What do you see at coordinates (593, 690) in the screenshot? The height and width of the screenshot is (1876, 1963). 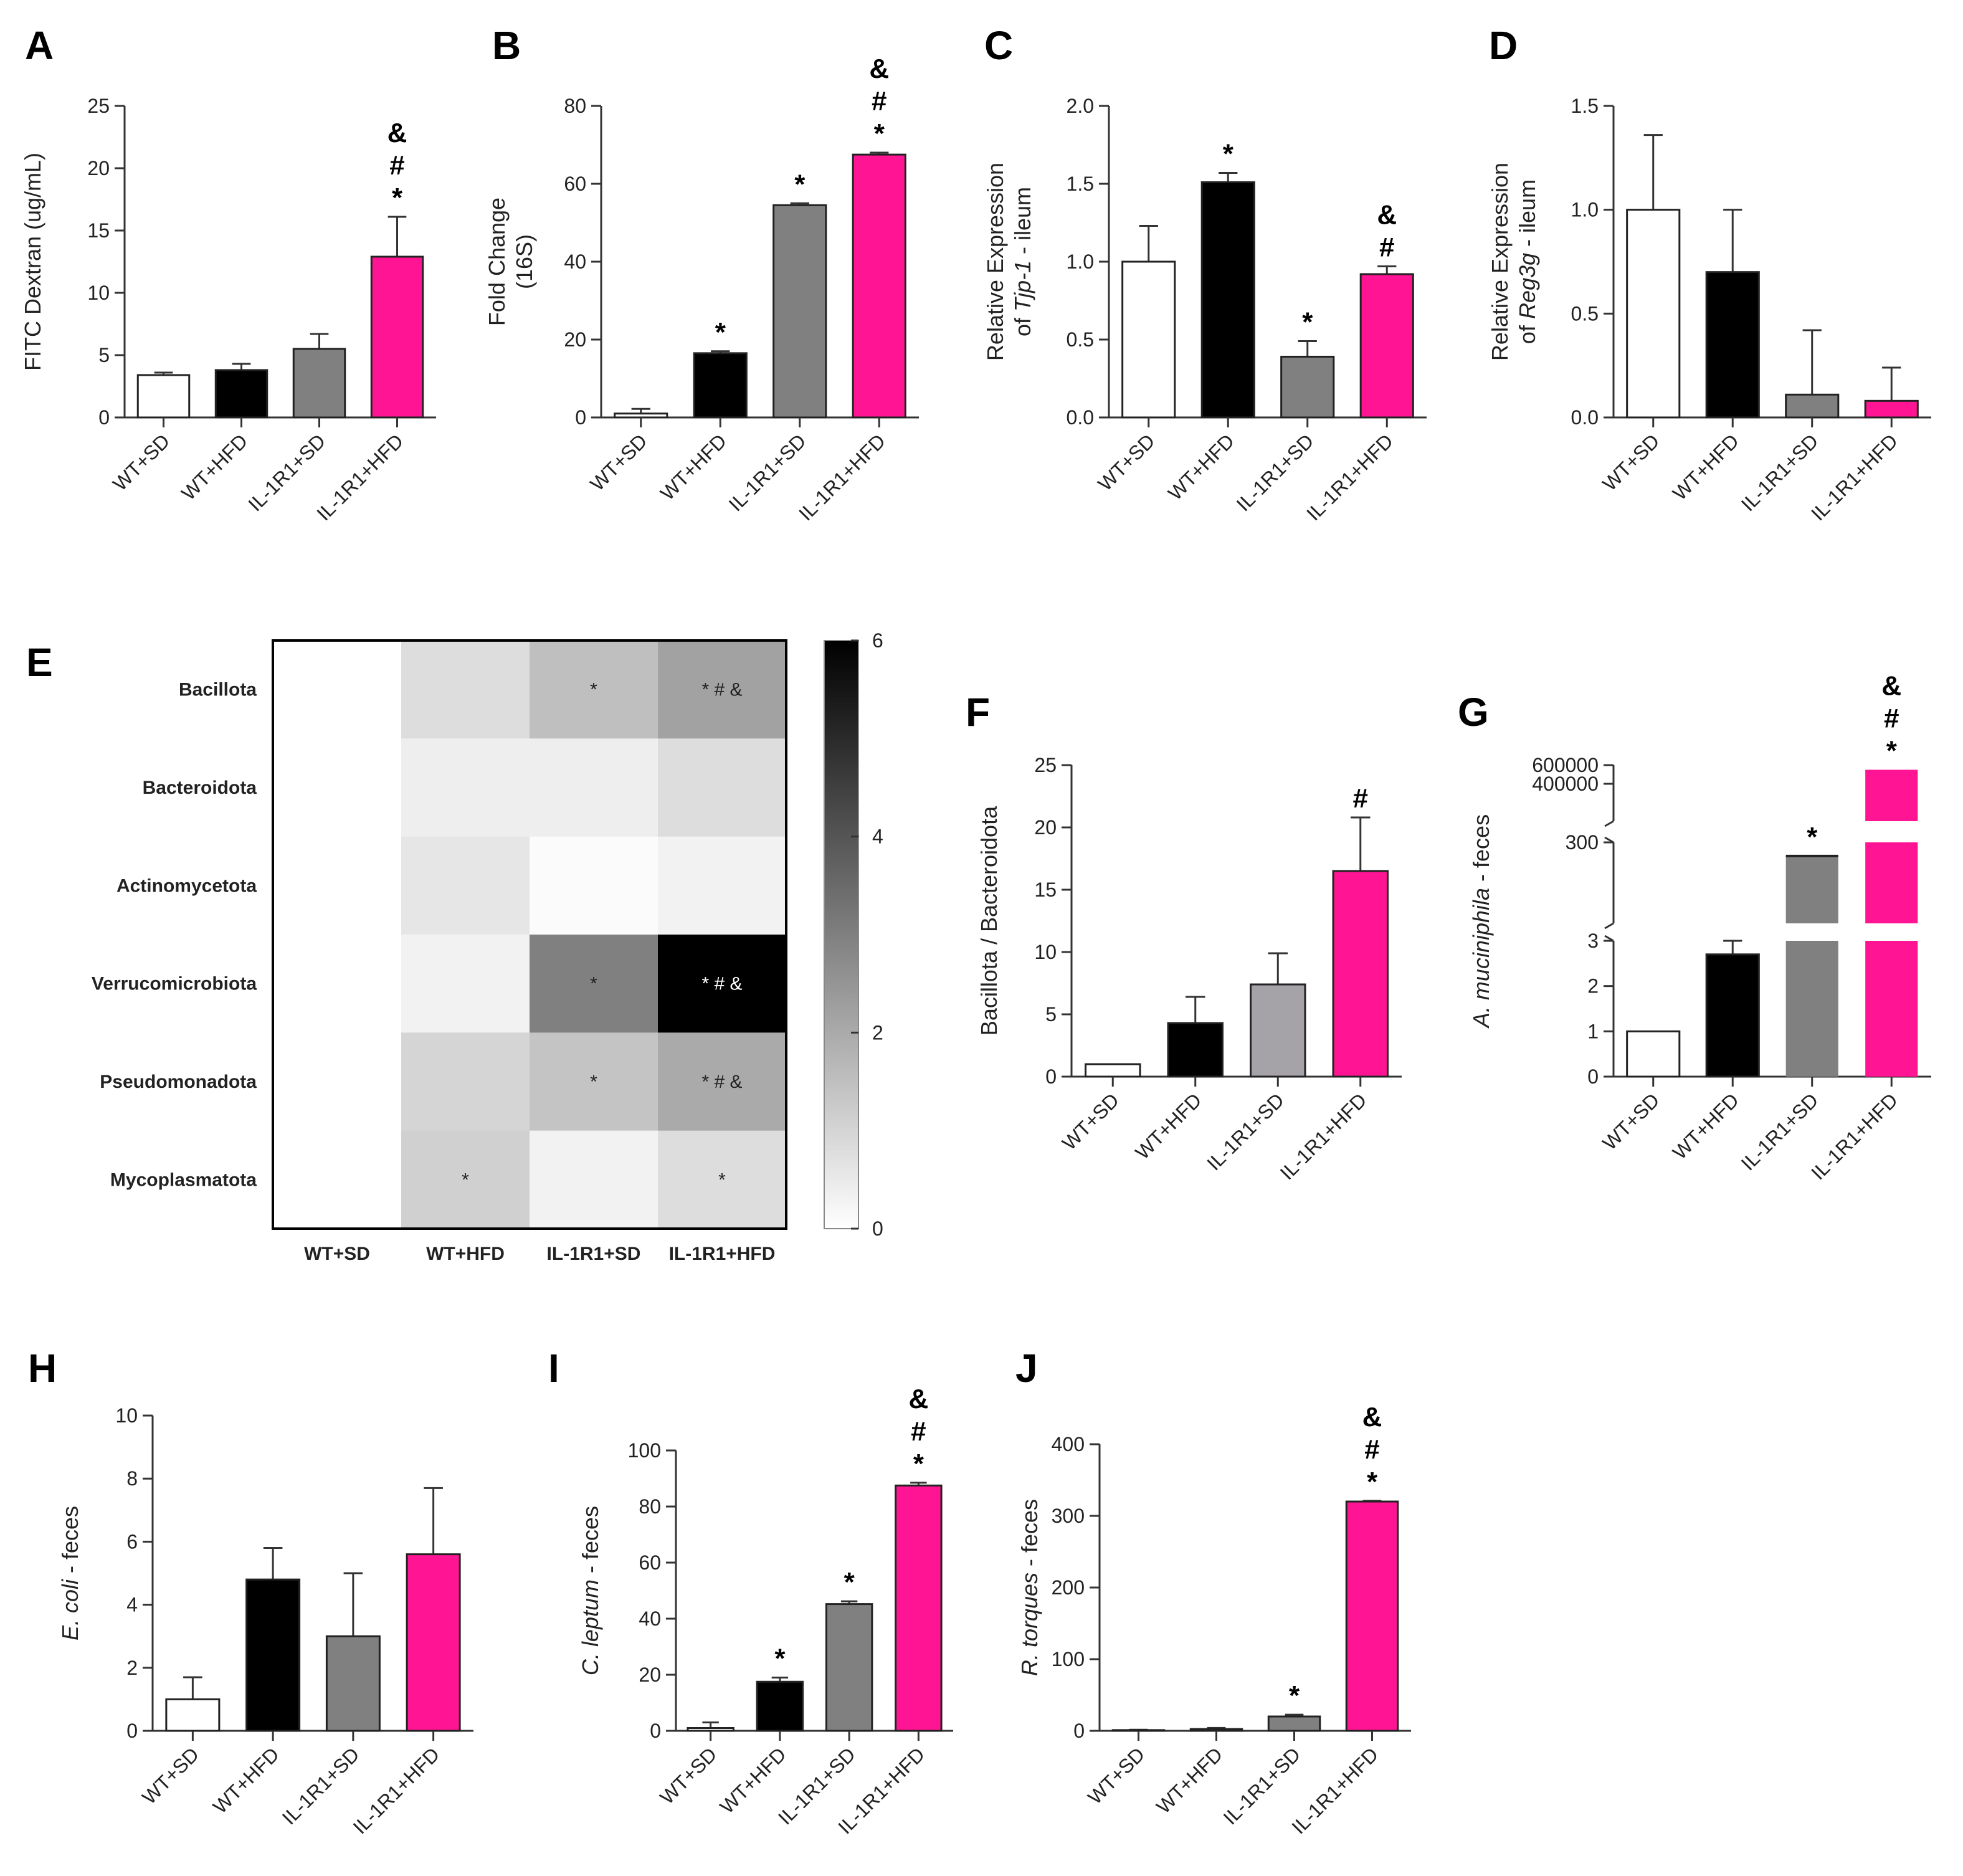 I see `cell-significance: *` at bounding box center [593, 690].